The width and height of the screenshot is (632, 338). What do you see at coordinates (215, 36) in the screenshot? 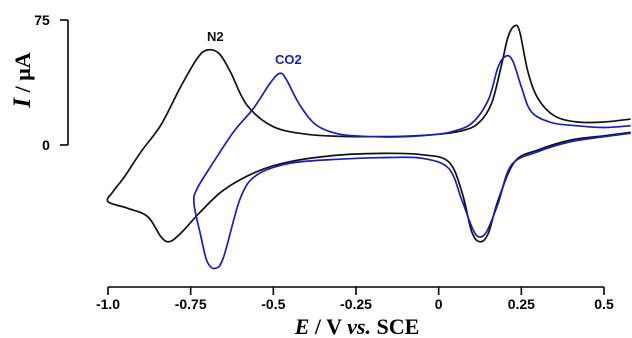
I see `series-label-n2: N2` at bounding box center [215, 36].